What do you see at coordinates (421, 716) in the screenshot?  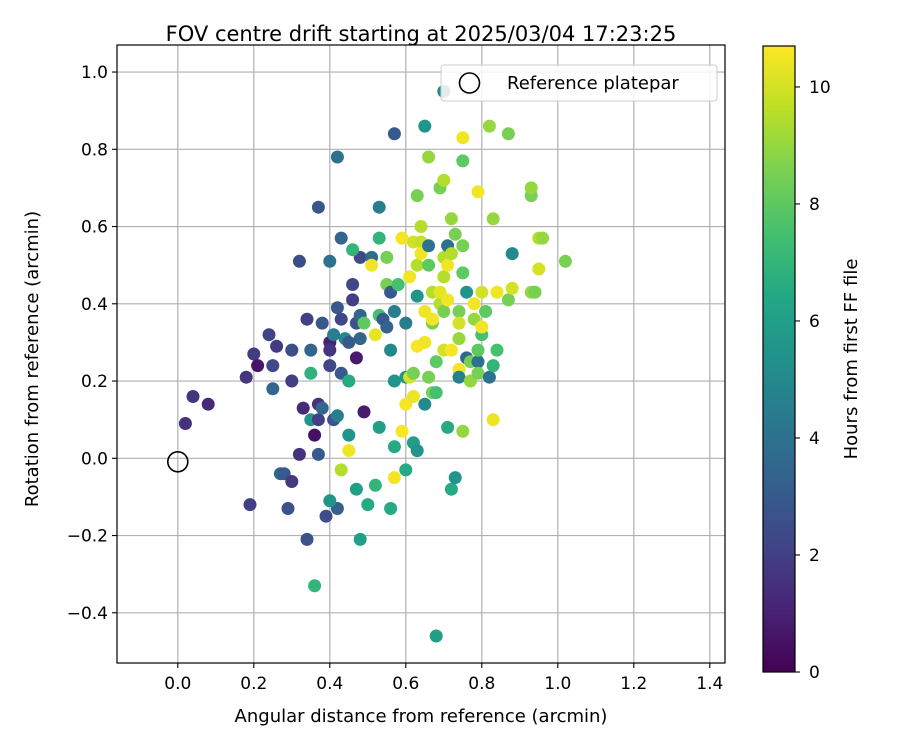 I see `x-axis-label: Angular distance from reference (arcmin)` at bounding box center [421, 716].